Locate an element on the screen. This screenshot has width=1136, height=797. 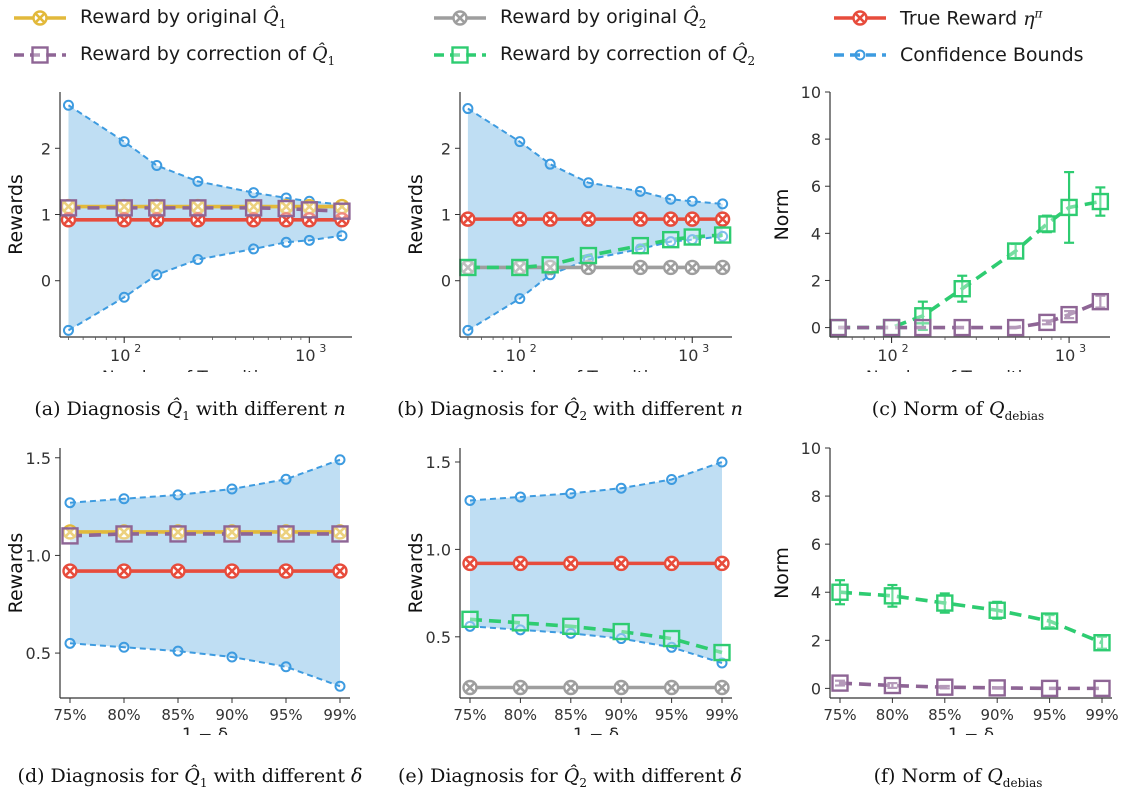
legend-label-corr2: Reward by correction of Q̂2 is located at coordinates (628, 55).